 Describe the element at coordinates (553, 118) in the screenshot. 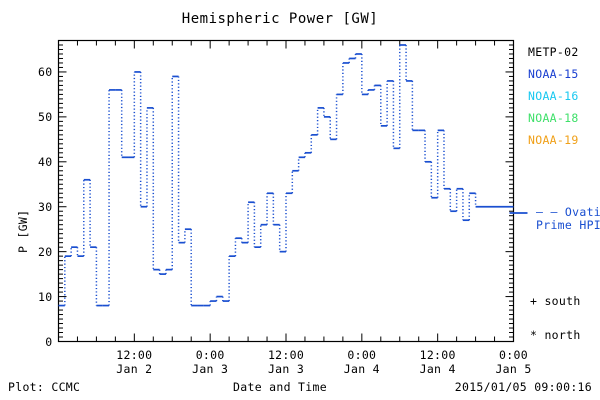

I see `legend-item-noaa-18: NOAA-18` at that location.